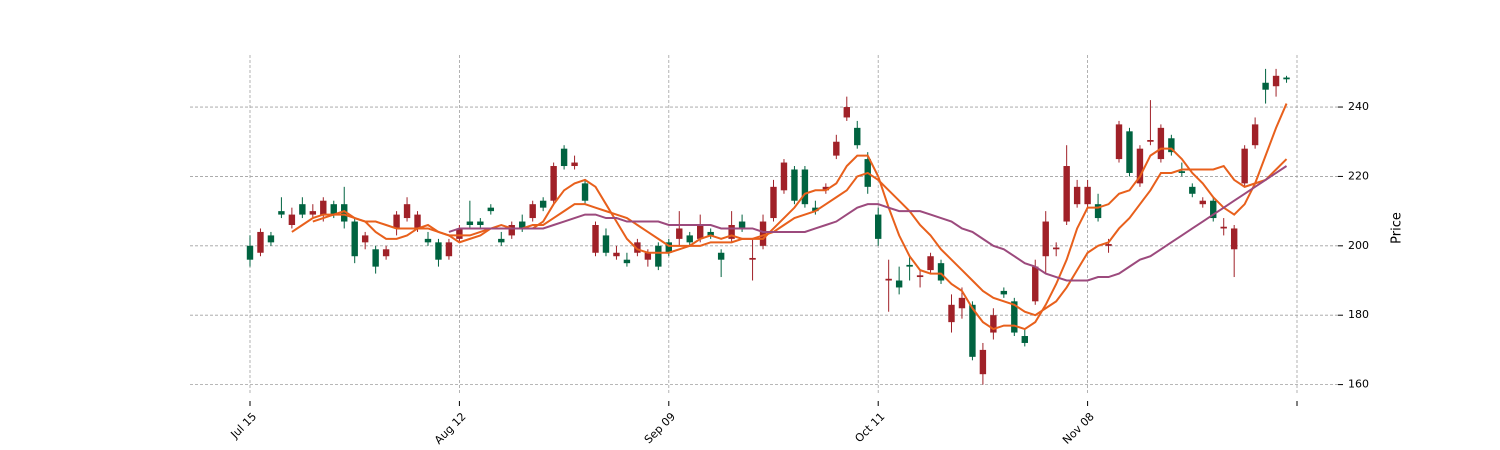  Describe the element at coordinates (869, 427) in the screenshot. I see `x-tick-label: Oct 11` at that location.